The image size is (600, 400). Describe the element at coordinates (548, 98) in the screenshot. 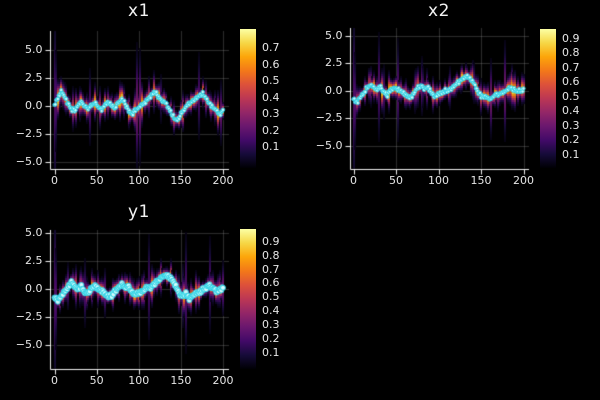

I see `subplot-x2-colorbar` at that location.